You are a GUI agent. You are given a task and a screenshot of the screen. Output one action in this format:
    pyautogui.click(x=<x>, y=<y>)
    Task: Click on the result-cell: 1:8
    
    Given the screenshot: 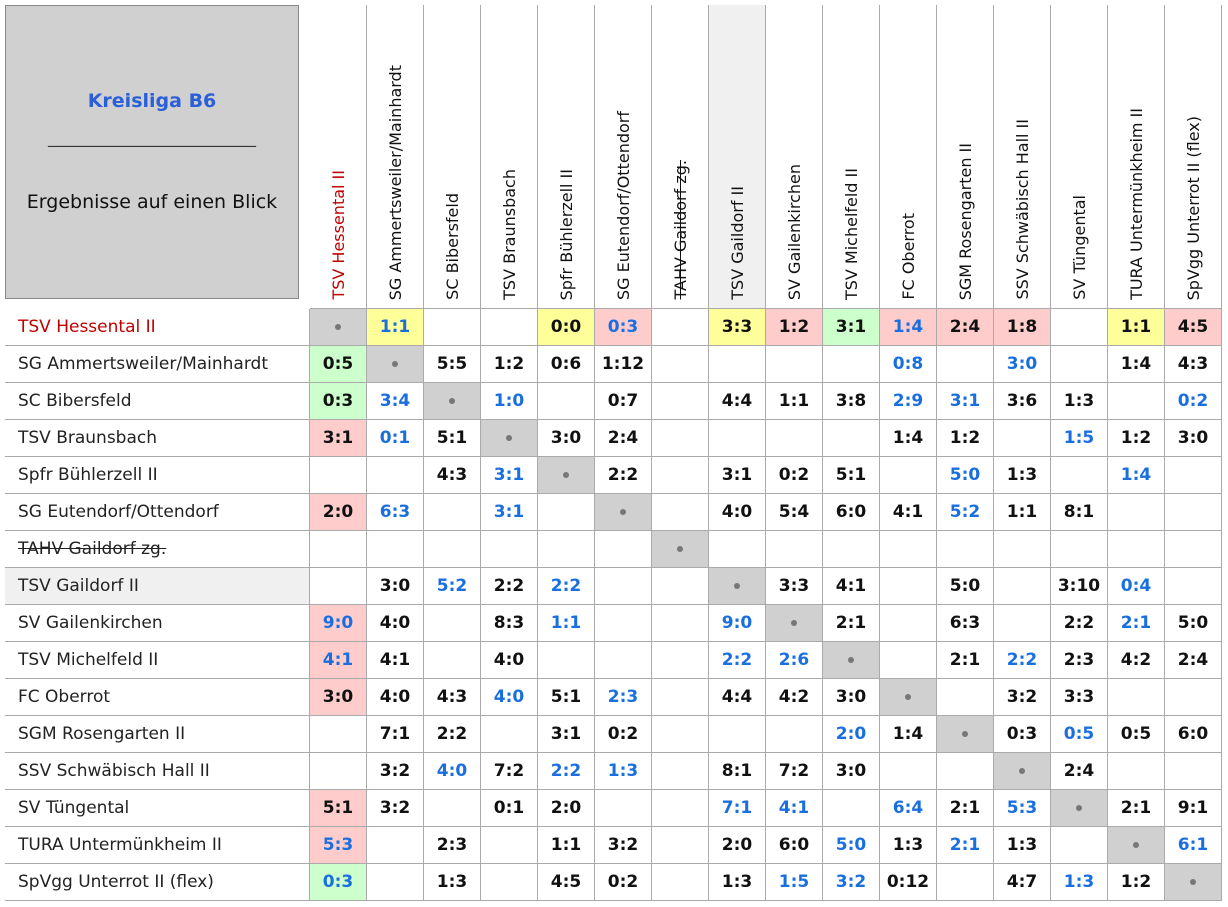 What is the action you would take?
    pyautogui.click(x=1022, y=327)
    